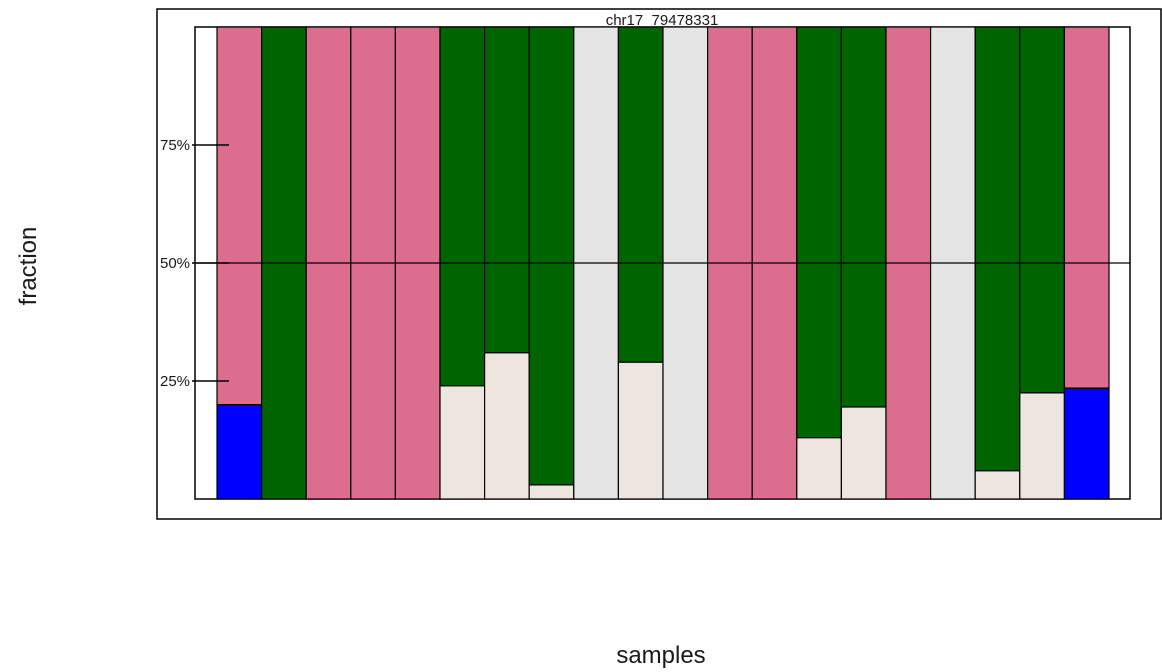  Describe the element at coordinates (175, 263) in the screenshot. I see `y-tick-label: 50%` at that location.